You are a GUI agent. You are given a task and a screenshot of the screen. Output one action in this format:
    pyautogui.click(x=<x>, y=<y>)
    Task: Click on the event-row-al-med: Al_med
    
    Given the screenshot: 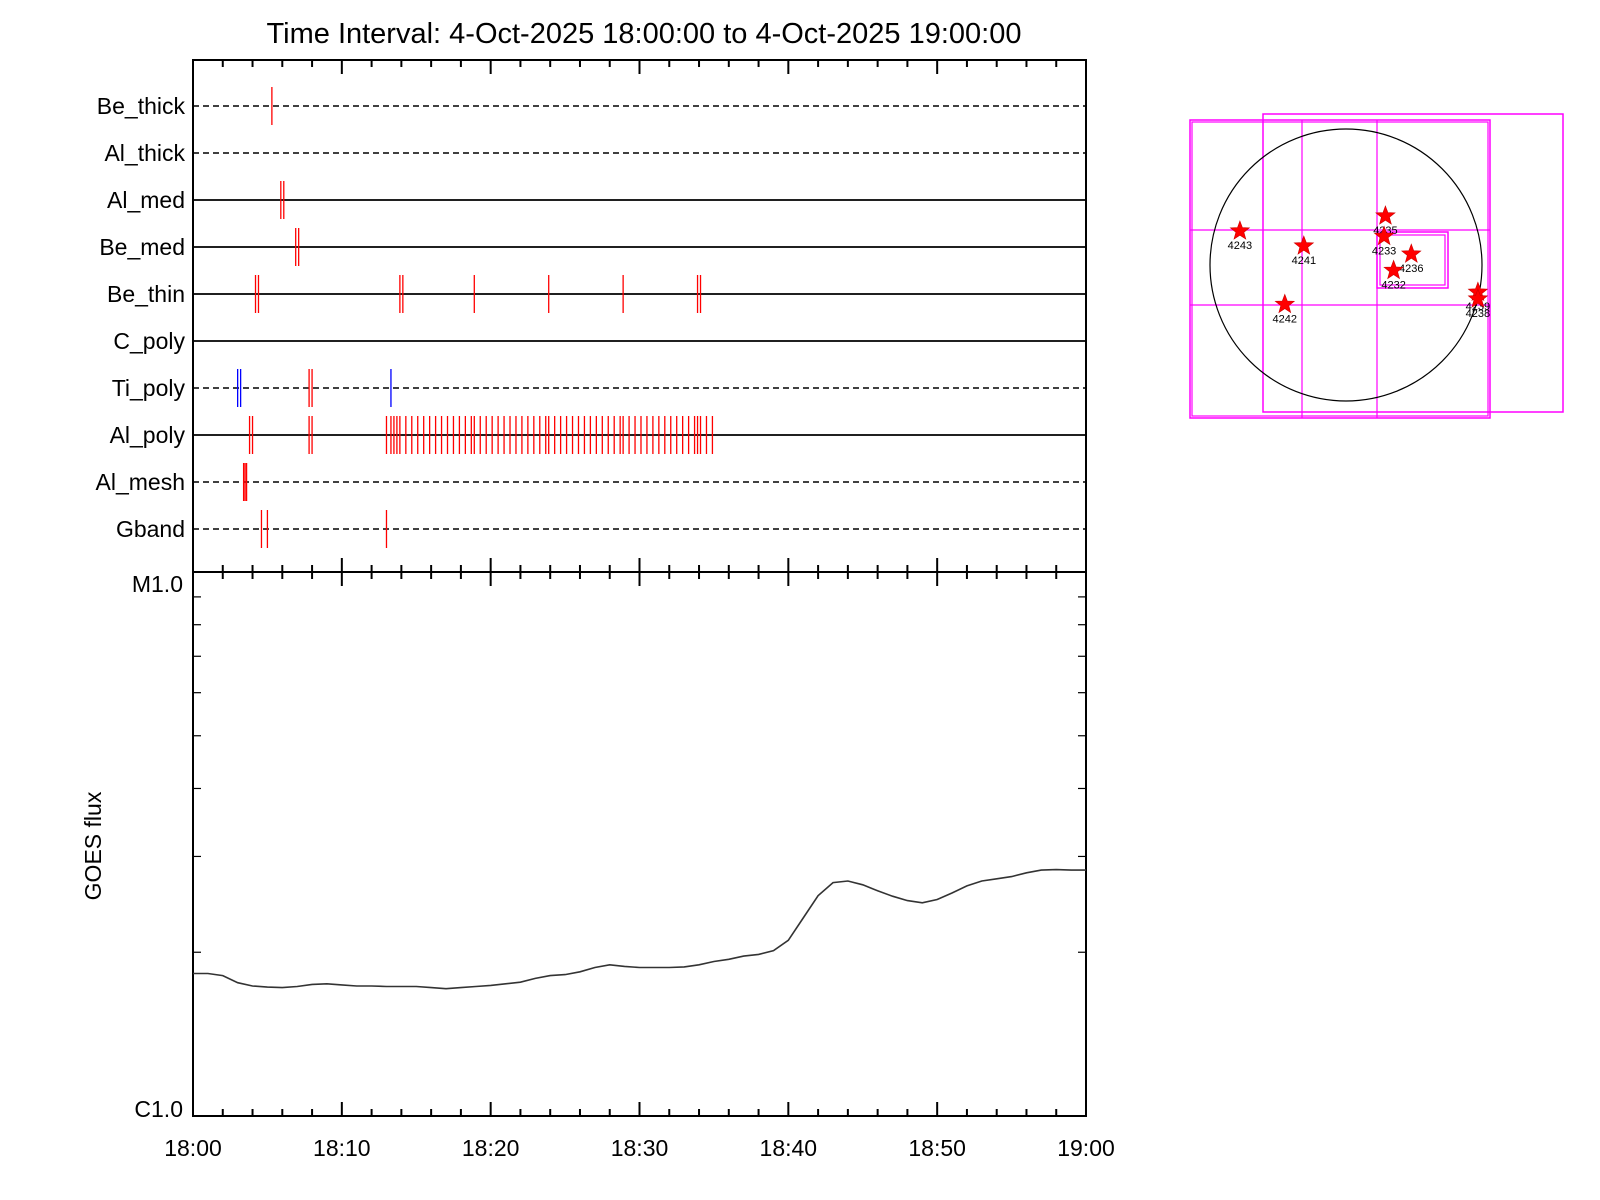 What is the action you would take?
    pyautogui.click(x=596, y=200)
    